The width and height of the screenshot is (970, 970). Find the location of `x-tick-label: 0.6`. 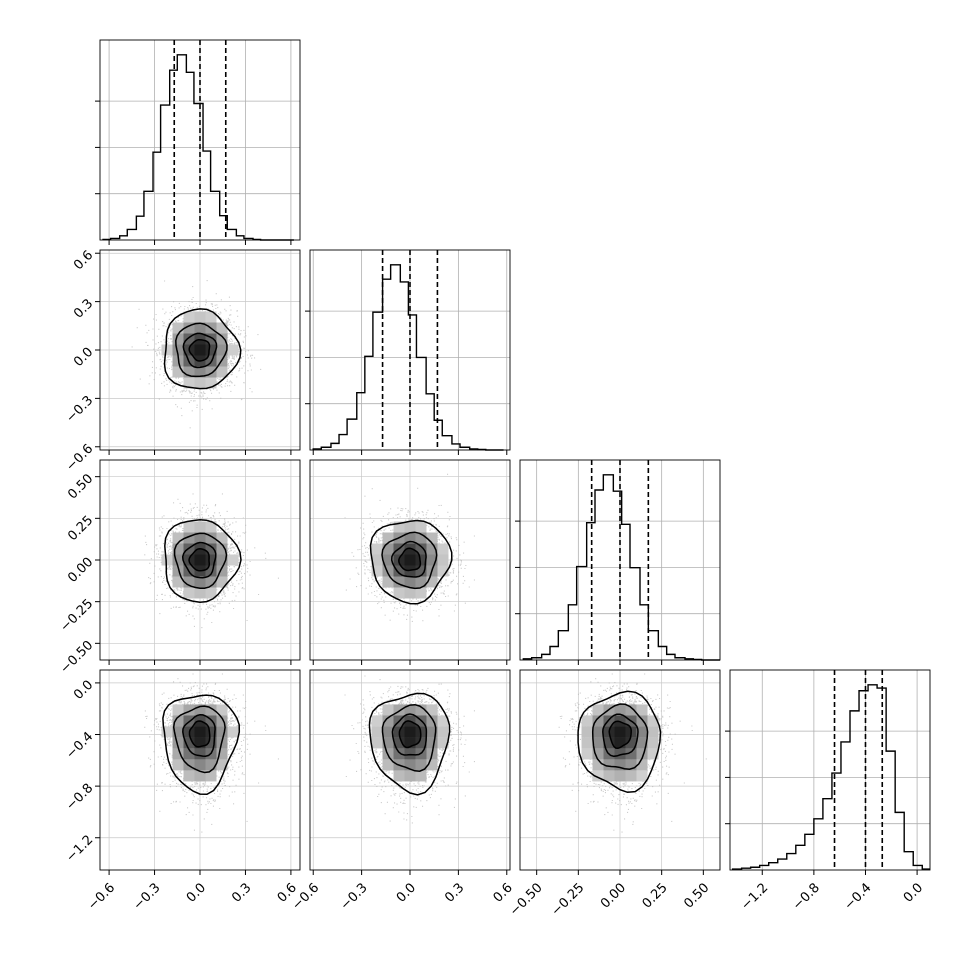

x-tick-label: 0.6 is located at coordinates (503, 892).